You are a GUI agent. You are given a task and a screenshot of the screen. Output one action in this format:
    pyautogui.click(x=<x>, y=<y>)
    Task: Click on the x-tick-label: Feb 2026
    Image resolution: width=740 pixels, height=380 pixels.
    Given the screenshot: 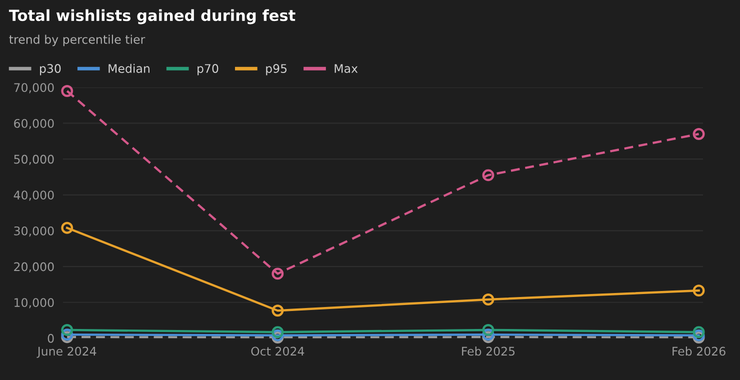 What is the action you would take?
    pyautogui.click(x=699, y=351)
    